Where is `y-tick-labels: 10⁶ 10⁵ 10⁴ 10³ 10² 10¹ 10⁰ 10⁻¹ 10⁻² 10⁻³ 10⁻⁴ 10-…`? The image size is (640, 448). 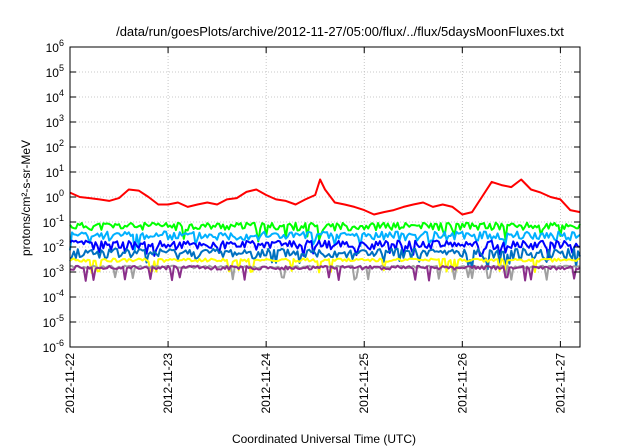
y-tick-labels: 10⁶ 10⁵ 10⁴ 10³ 10² 10¹ 10⁰ 10⁻¹ 10⁻² 10⁻³ 10⁻⁴ 10-… is located at coordinates (53, 196).